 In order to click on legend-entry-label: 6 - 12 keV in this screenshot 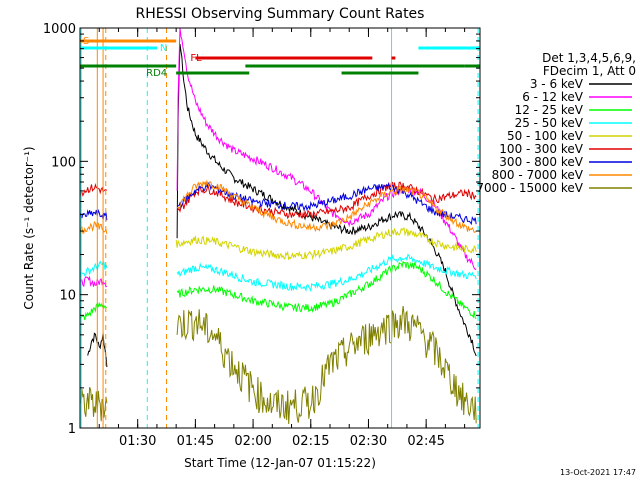, I will do `click(553, 97)`.